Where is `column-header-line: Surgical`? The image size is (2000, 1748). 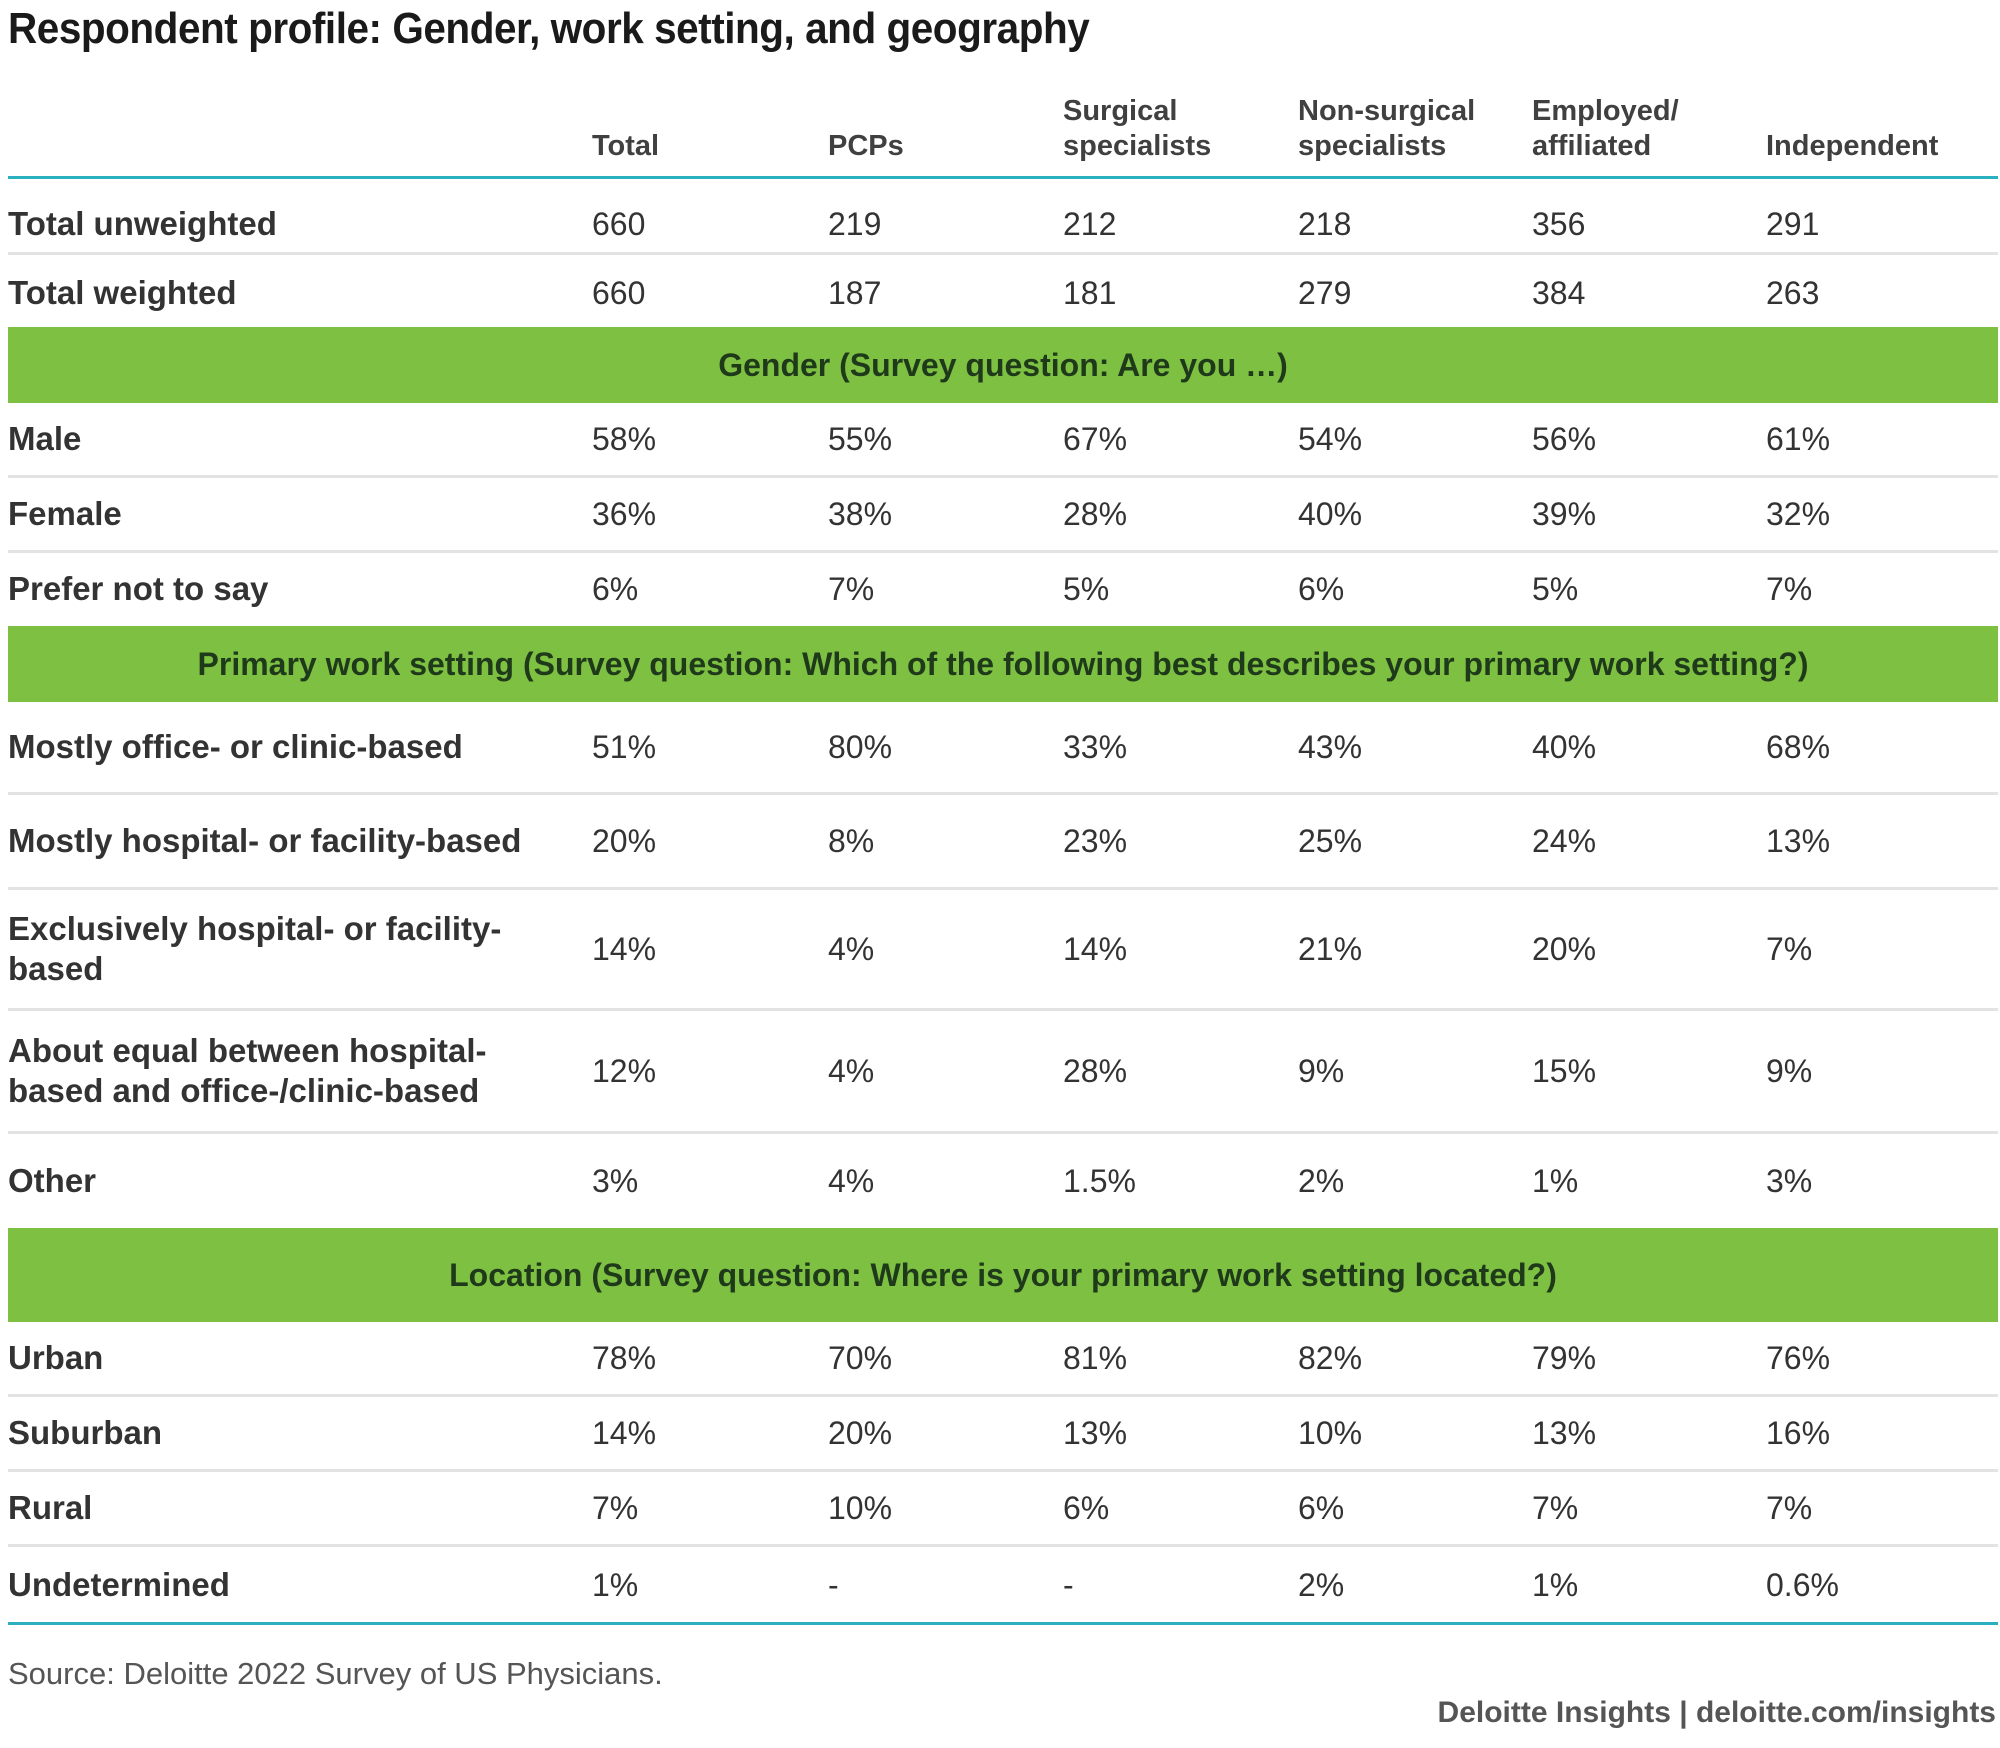
column-header-line: Surgical is located at coordinates (1120, 111).